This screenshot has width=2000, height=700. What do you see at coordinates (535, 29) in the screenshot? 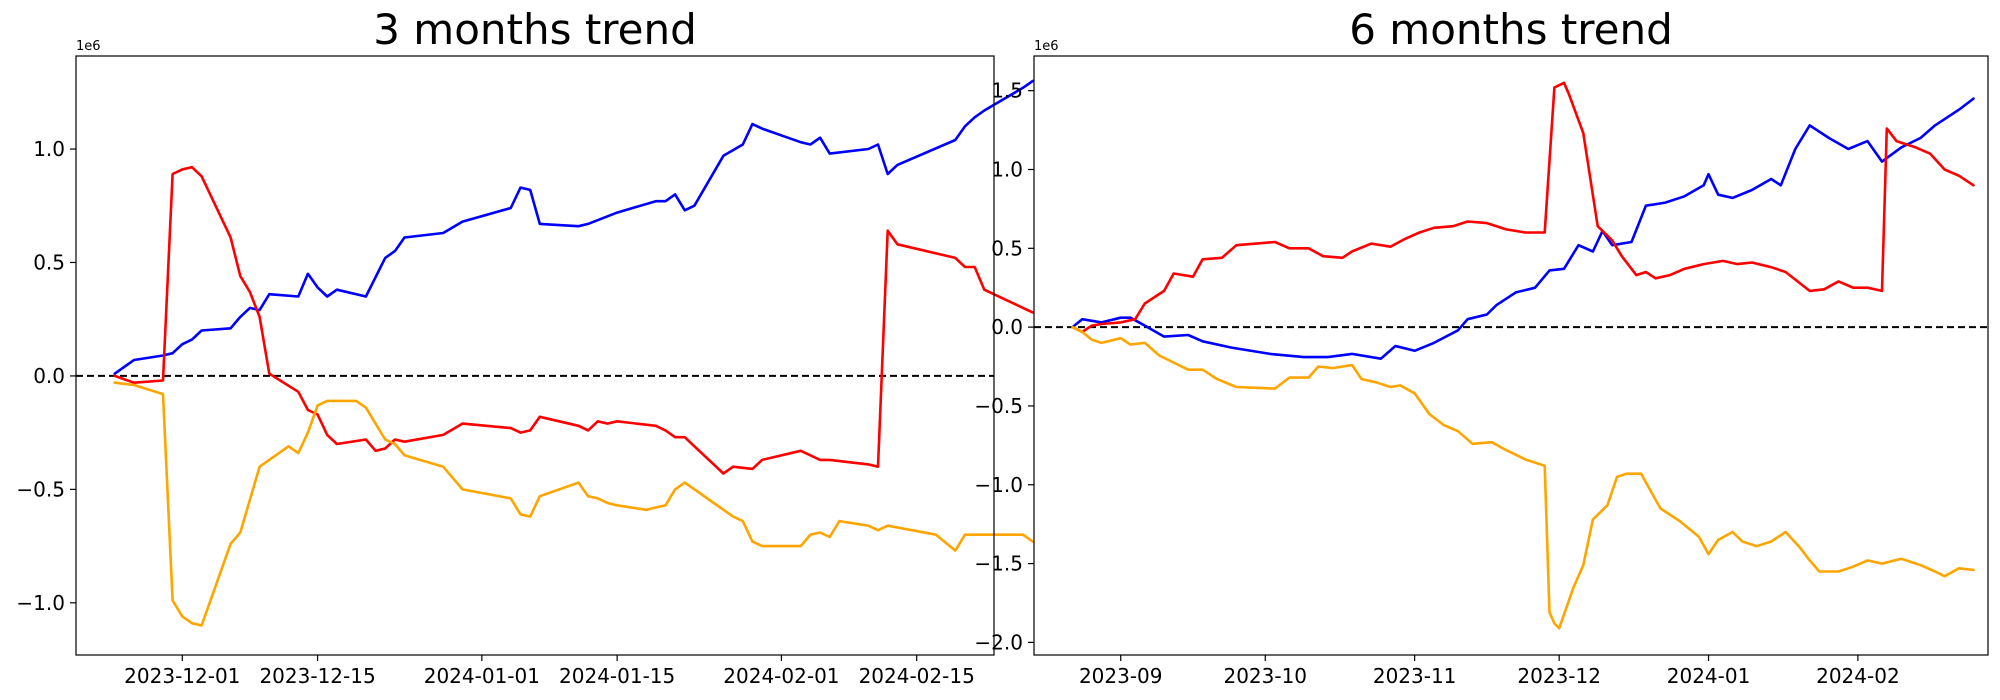
I see `chart-title: 3 months trend` at bounding box center [535, 29].